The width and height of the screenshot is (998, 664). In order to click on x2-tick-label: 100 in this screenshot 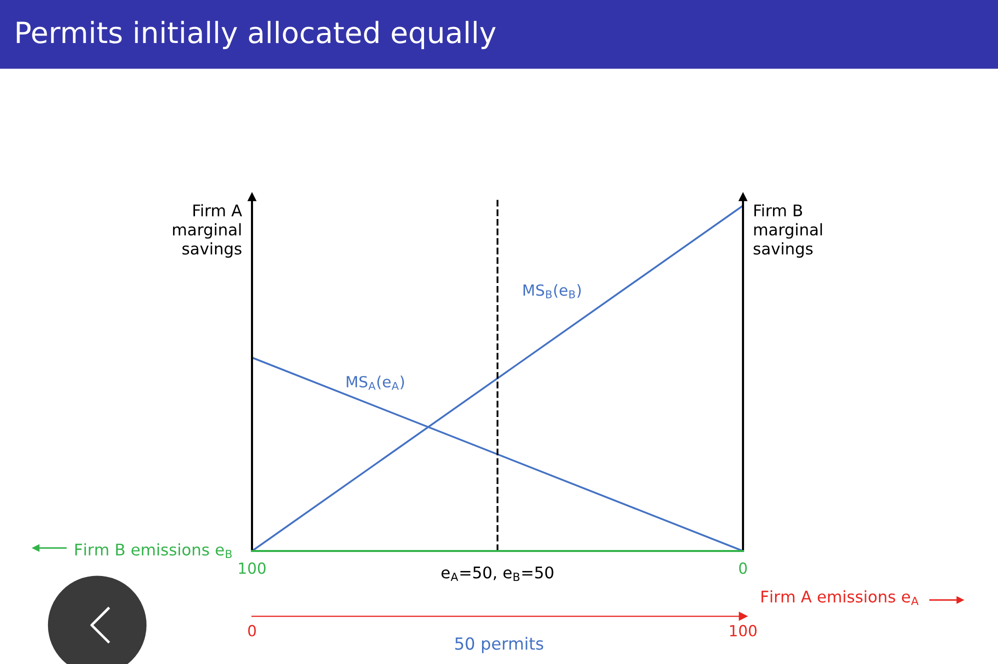, I will do `click(252, 568)`.